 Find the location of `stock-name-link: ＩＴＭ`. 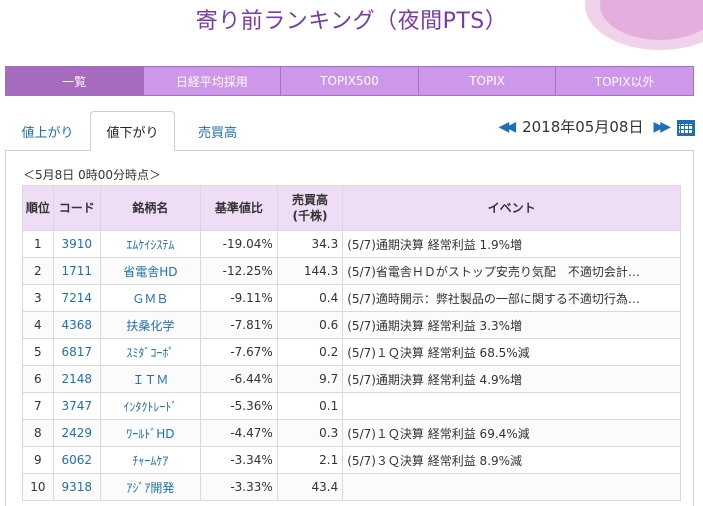

stock-name-link: ＩＴＭ is located at coordinates (150, 379).